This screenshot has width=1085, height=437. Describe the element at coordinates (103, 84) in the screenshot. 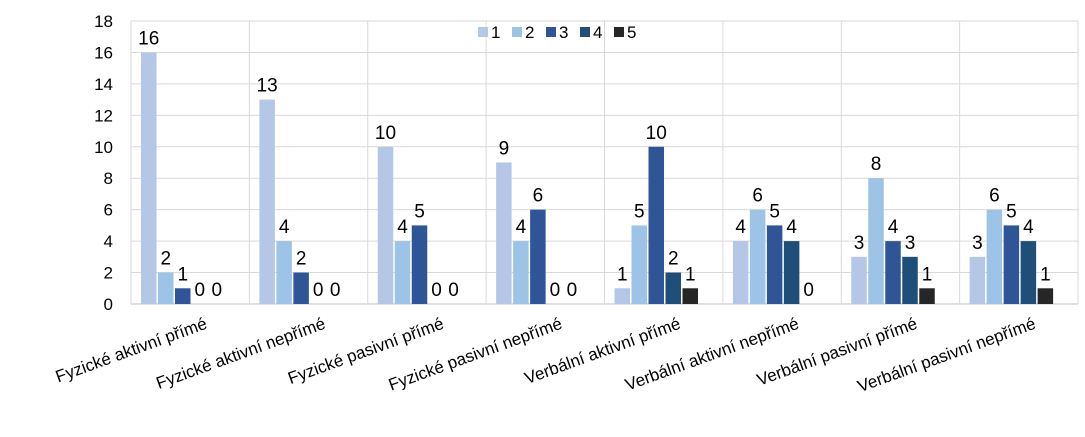

I see `y-tick-label: 14` at that location.